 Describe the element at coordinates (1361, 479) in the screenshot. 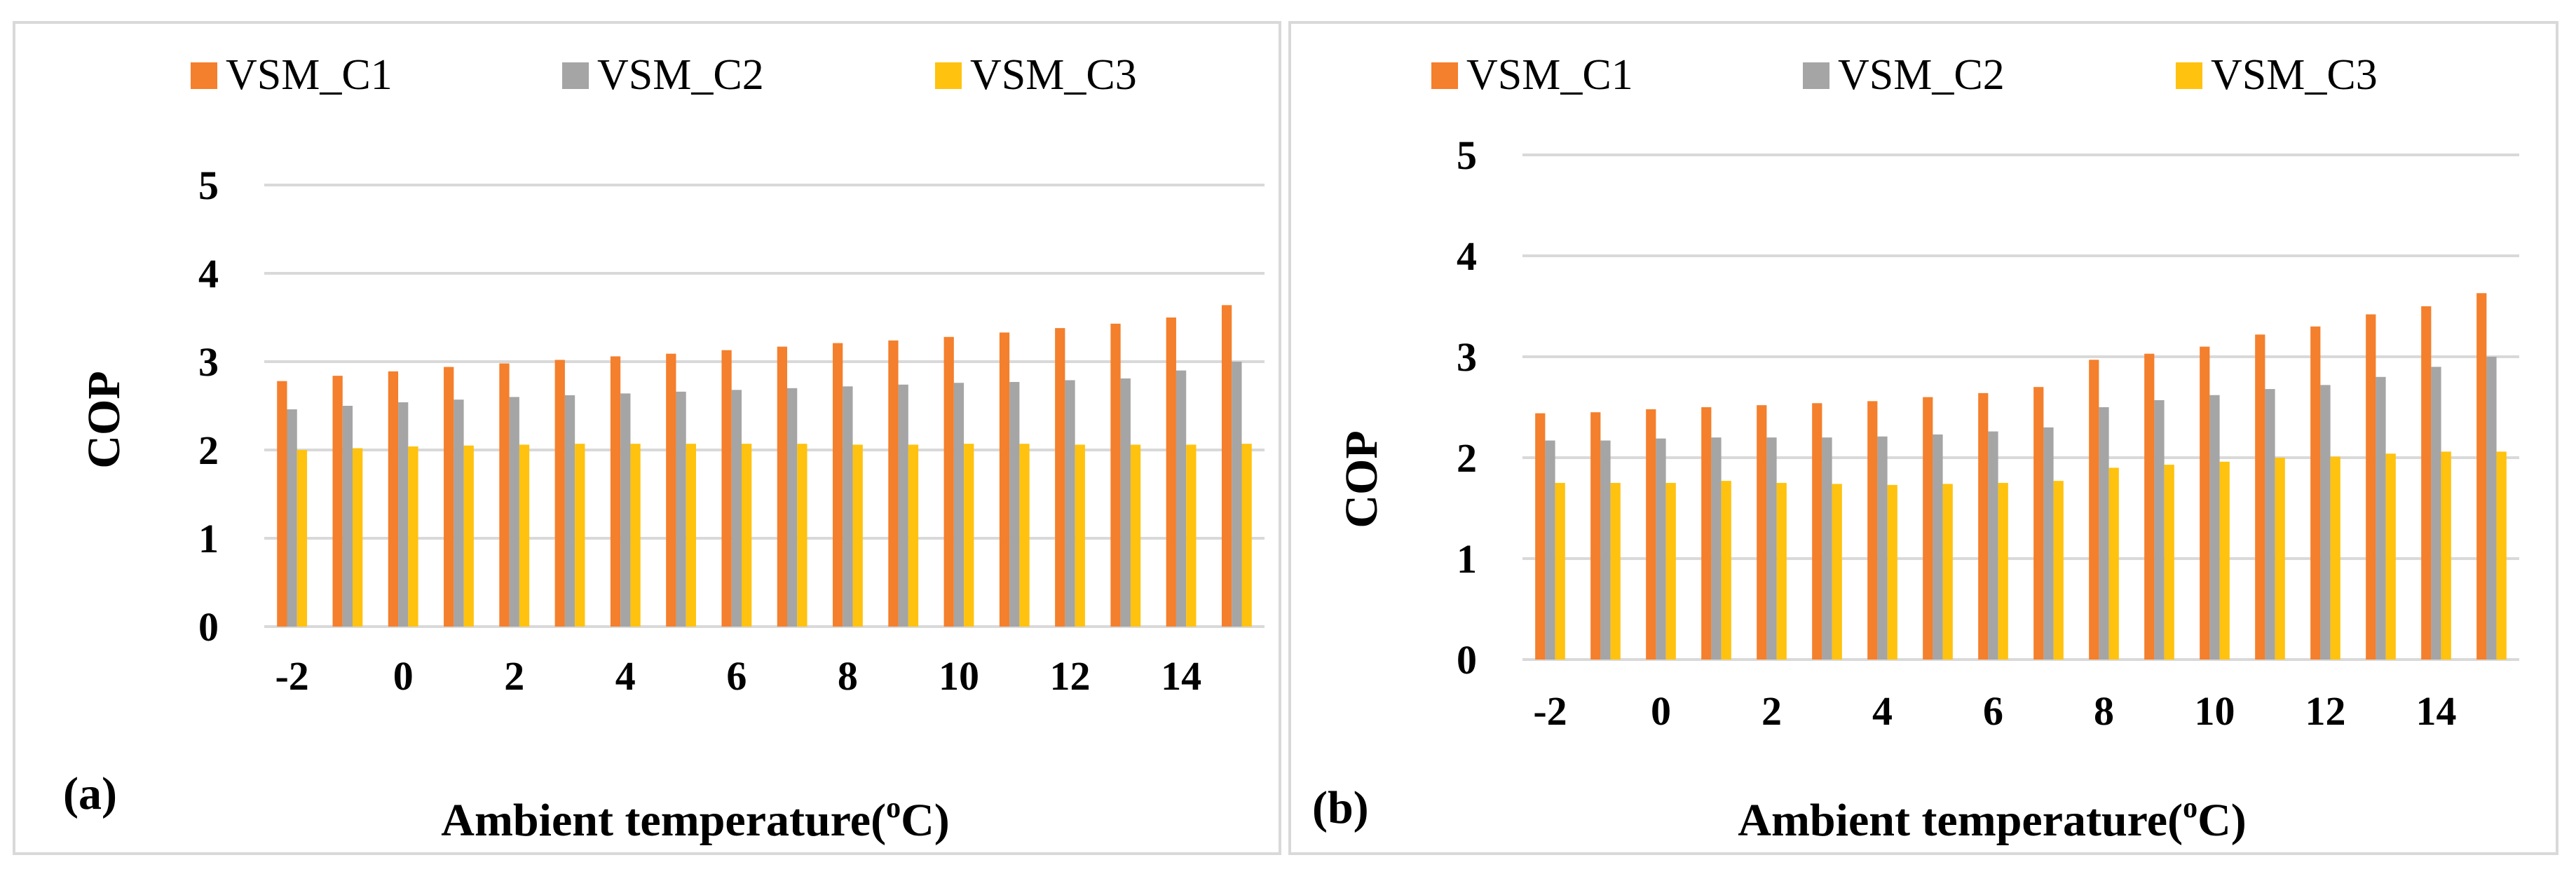

I see `y-axis-title-b: COP` at that location.